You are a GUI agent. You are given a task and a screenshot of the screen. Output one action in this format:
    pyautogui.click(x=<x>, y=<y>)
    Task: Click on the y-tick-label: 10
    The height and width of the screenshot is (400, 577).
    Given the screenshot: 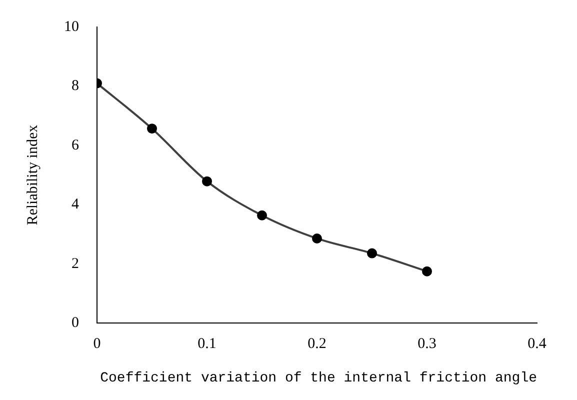 What is the action you would take?
    pyautogui.click(x=71, y=26)
    